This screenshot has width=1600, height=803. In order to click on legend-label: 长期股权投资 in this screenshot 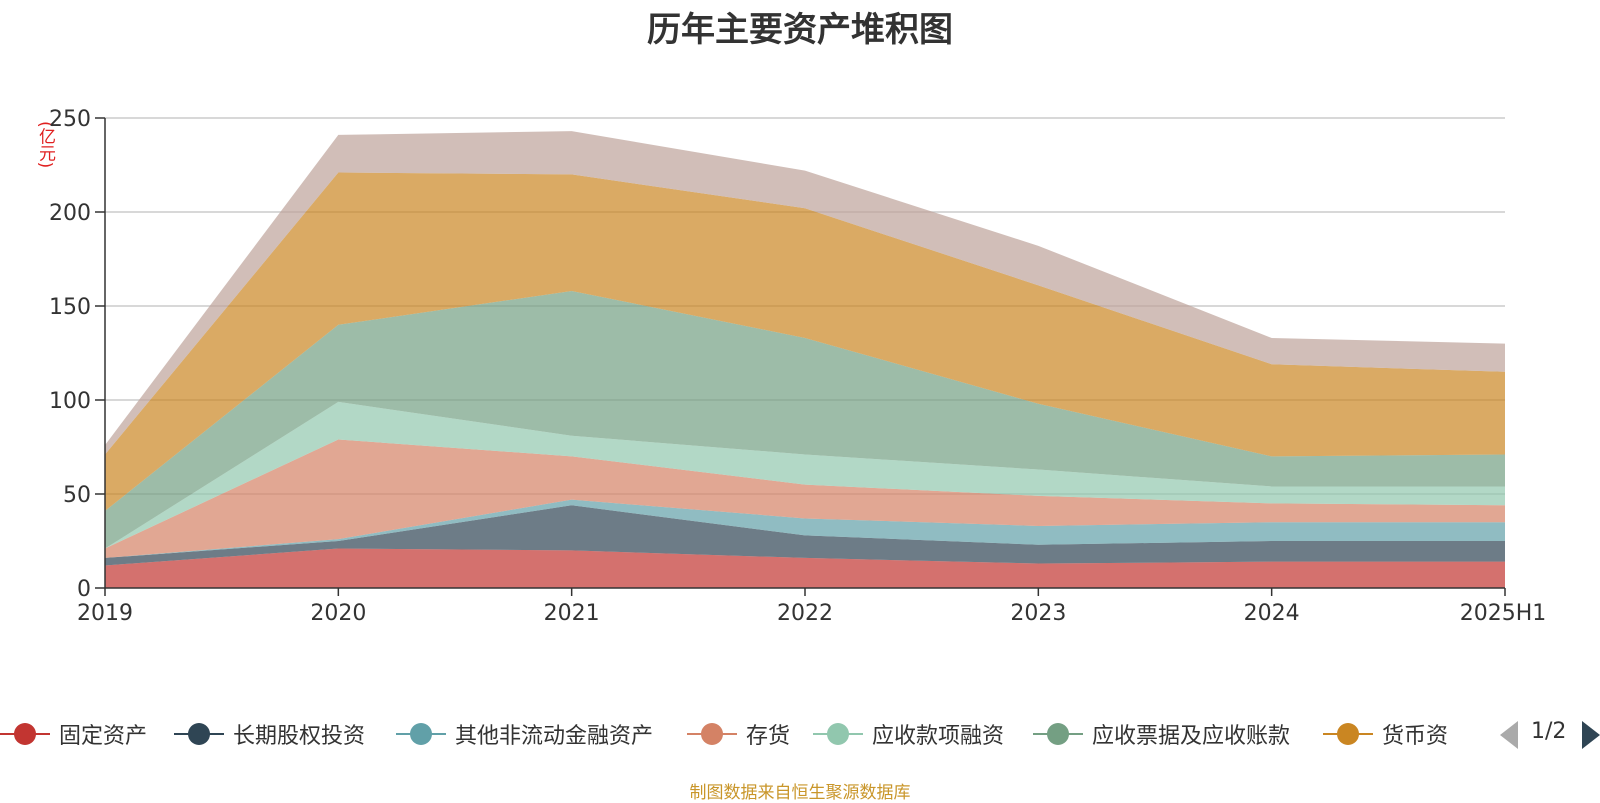, I will do `click(299, 736)`.